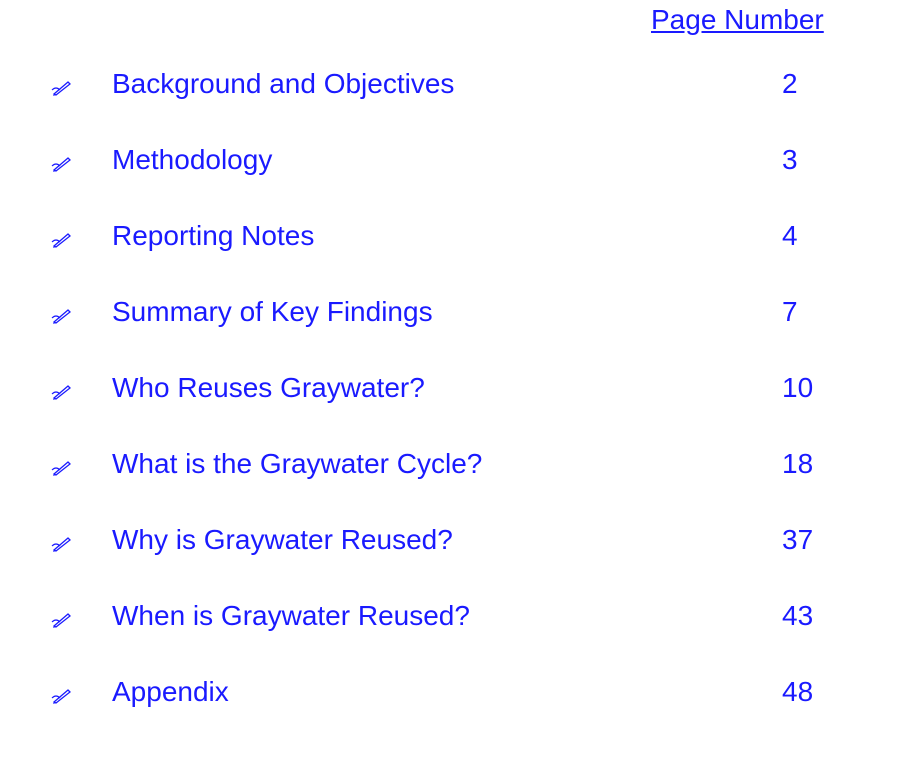 The width and height of the screenshot is (917, 772). What do you see at coordinates (213, 235) in the screenshot?
I see `entry-title: Reporting Notes` at bounding box center [213, 235].